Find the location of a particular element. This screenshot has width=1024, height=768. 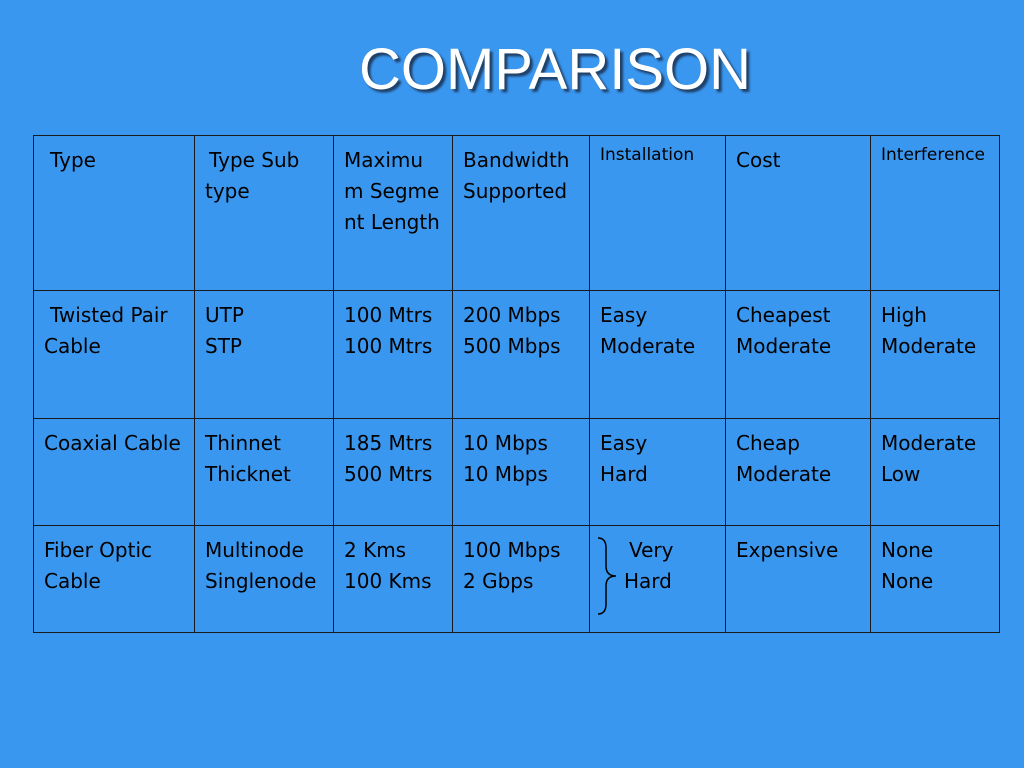

cell-interference: High Moderate is located at coordinates (935, 354).